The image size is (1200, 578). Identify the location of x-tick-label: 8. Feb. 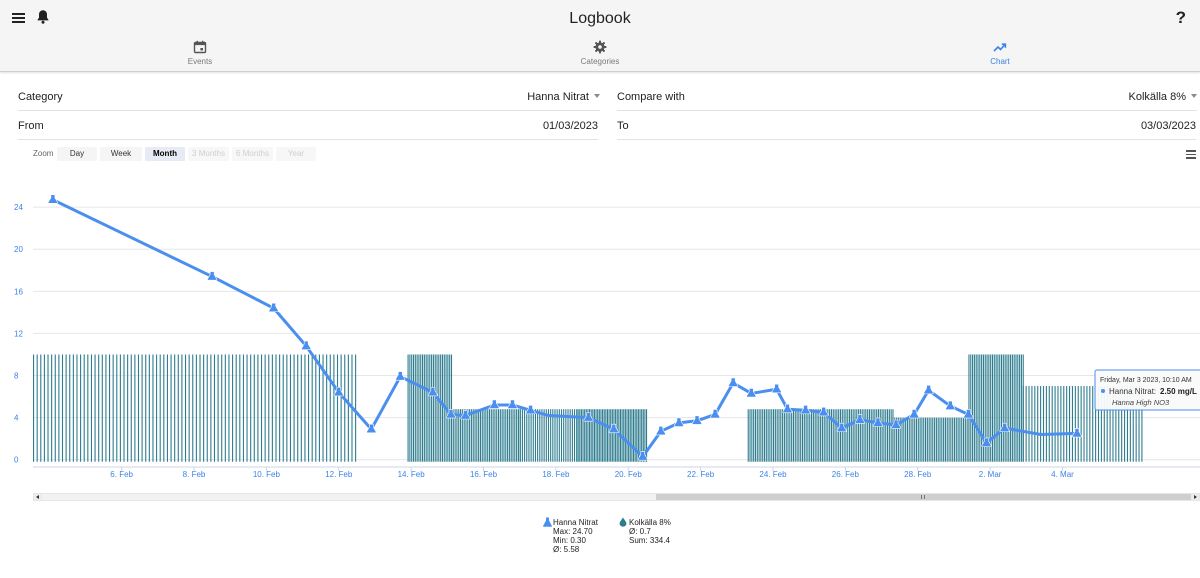
(194, 474).